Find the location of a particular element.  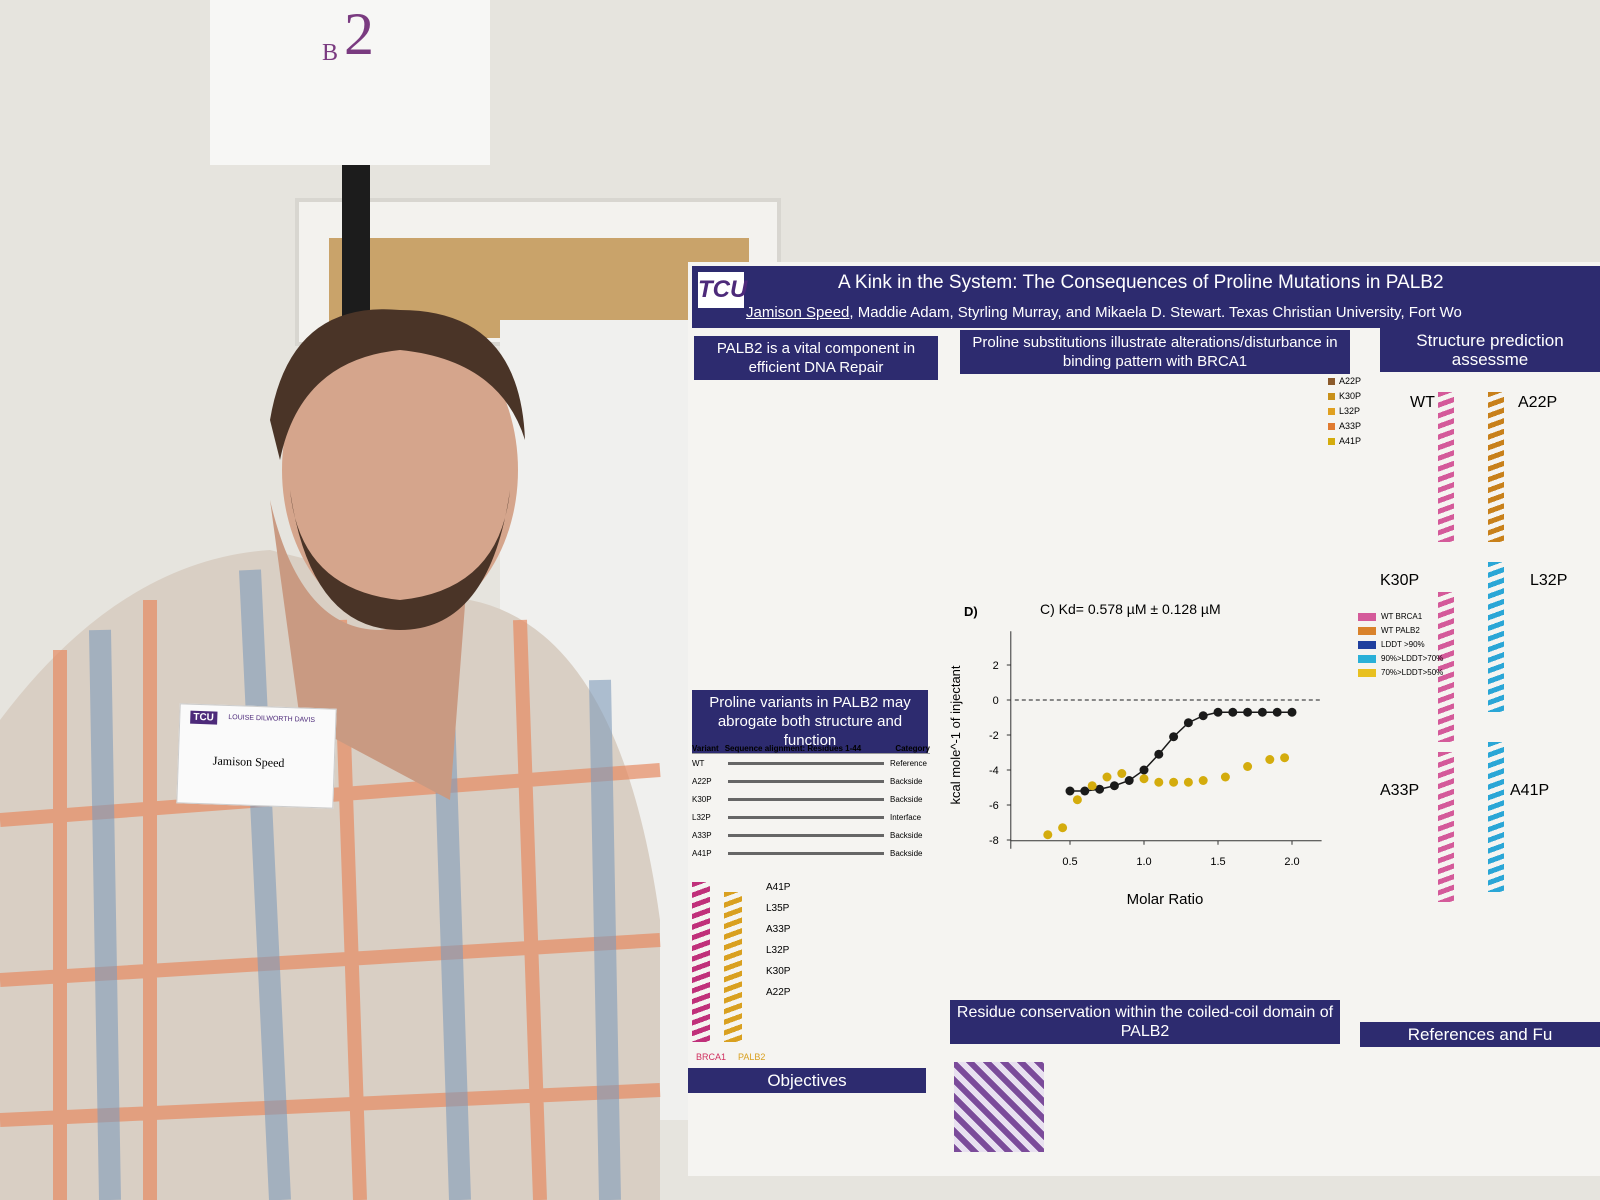

variant-name: A22P is located at coordinates (702, 781).